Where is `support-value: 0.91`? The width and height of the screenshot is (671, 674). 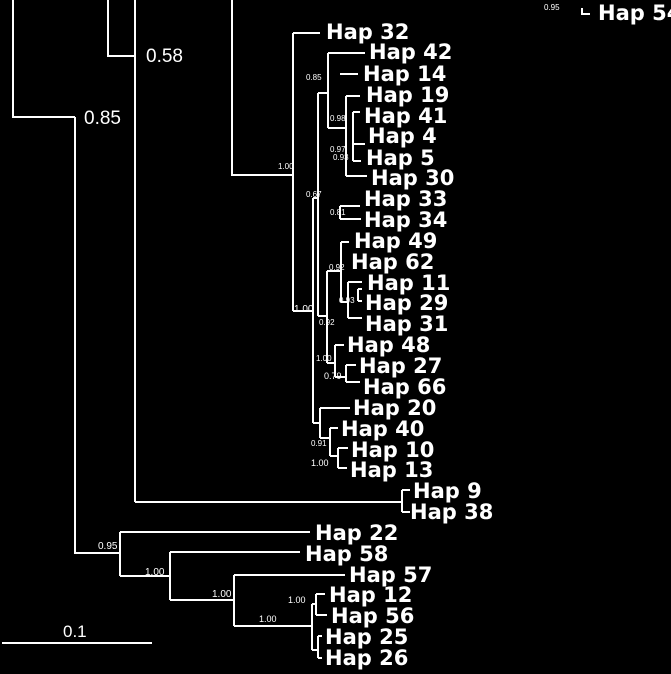
support-value: 0.91 is located at coordinates (319, 443).